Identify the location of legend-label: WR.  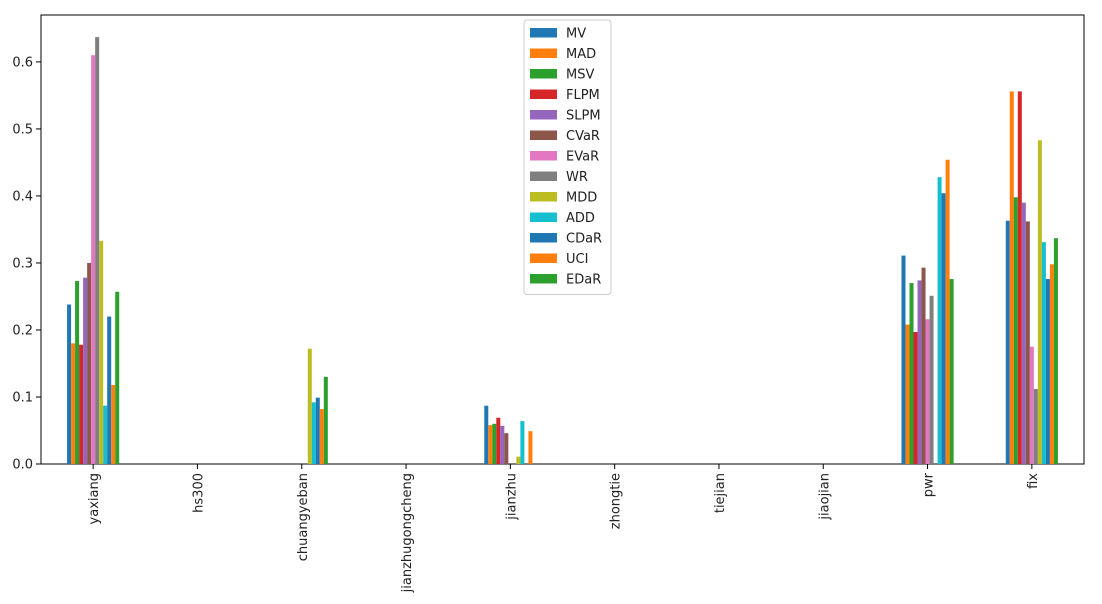
(577, 177).